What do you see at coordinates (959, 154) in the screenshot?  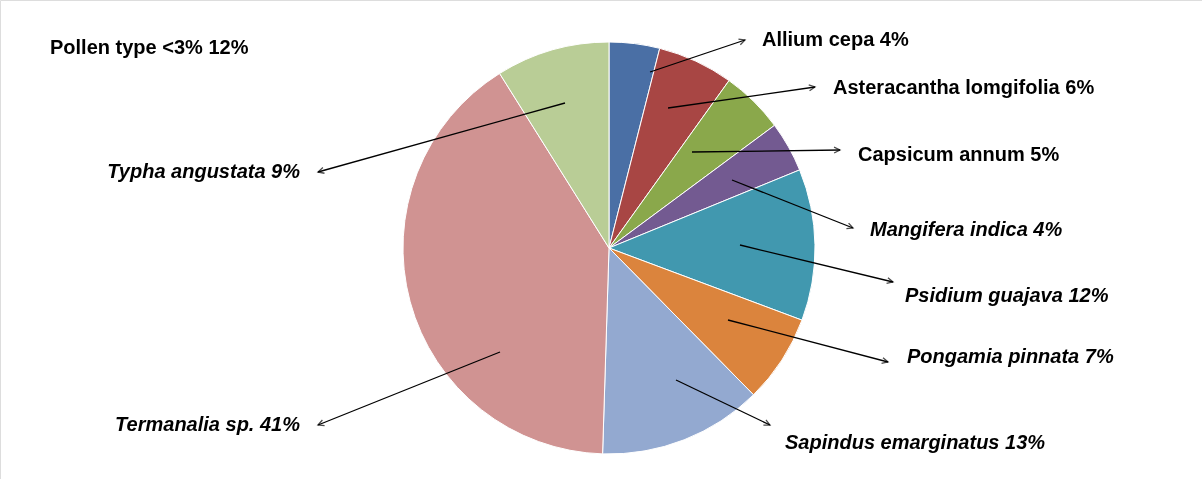 I see `slice-label: Capsicum annum 5%` at bounding box center [959, 154].